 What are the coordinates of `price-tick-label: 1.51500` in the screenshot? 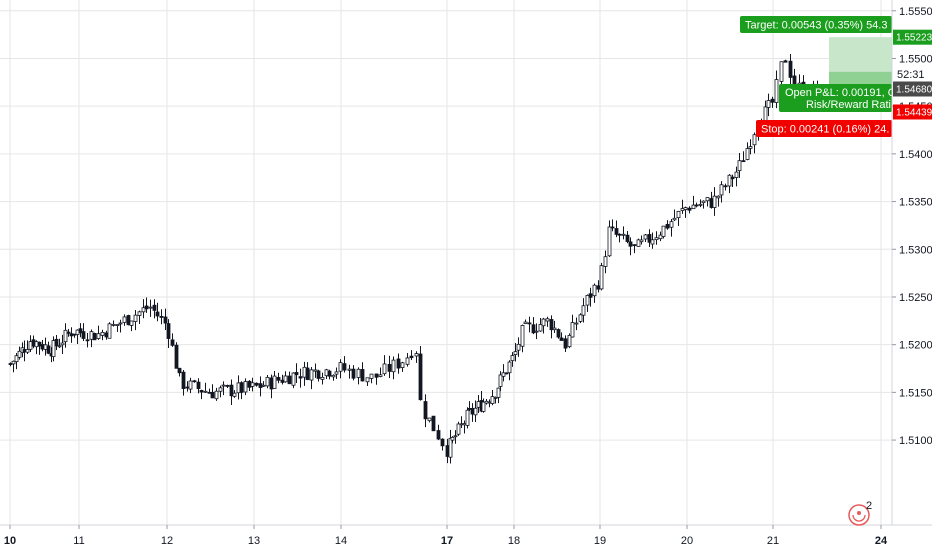 It's located at (915, 393).